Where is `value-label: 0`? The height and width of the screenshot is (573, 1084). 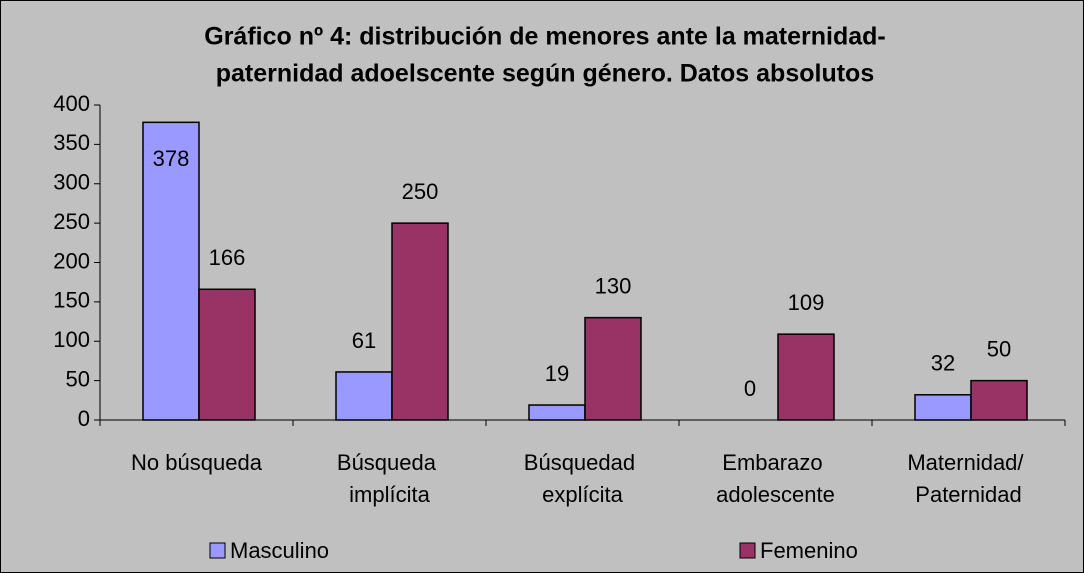 value-label: 0 is located at coordinates (750, 388).